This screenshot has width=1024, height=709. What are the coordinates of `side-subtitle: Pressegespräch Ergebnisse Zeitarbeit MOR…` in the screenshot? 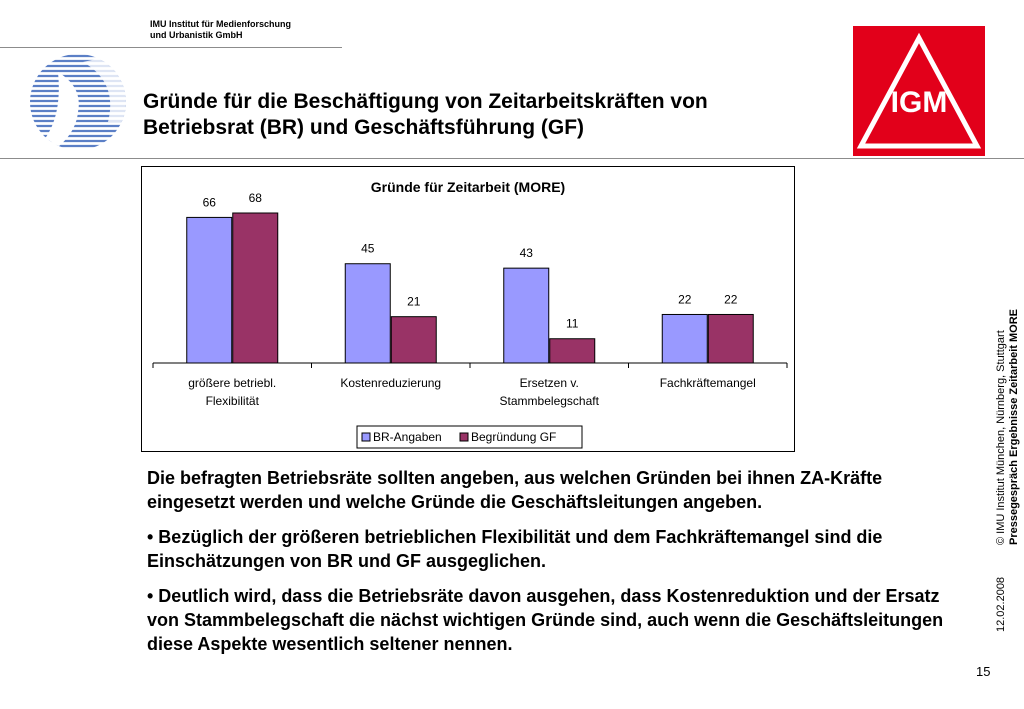 It's located at (1014, 427).